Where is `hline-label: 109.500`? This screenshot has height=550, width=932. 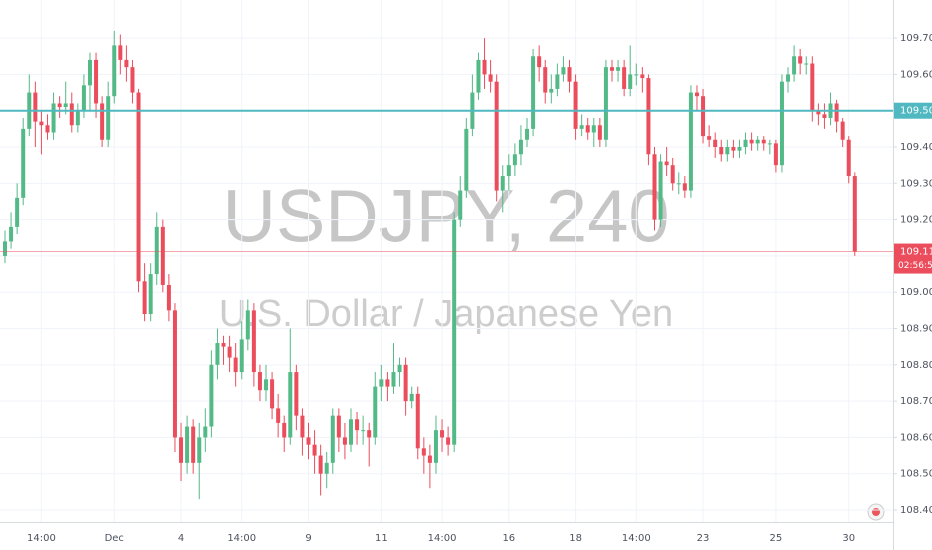
hline-label: 109.500 is located at coordinates (916, 111).